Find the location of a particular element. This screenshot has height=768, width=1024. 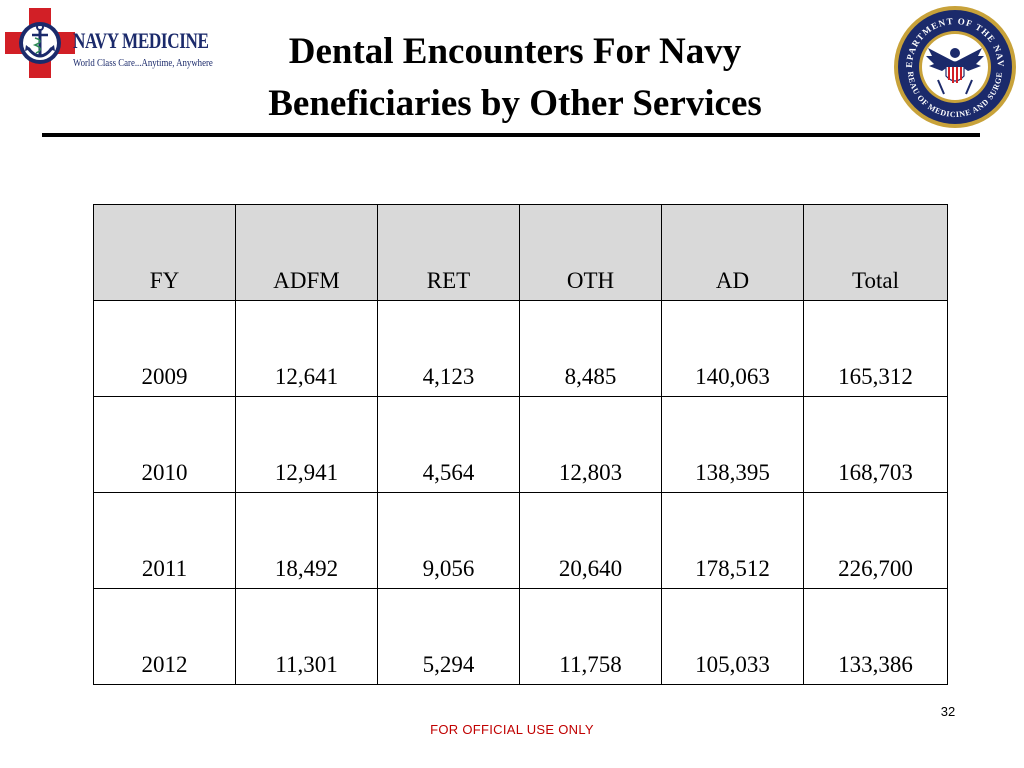

table-cell-ret: 4,564 is located at coordinates (448, 444).